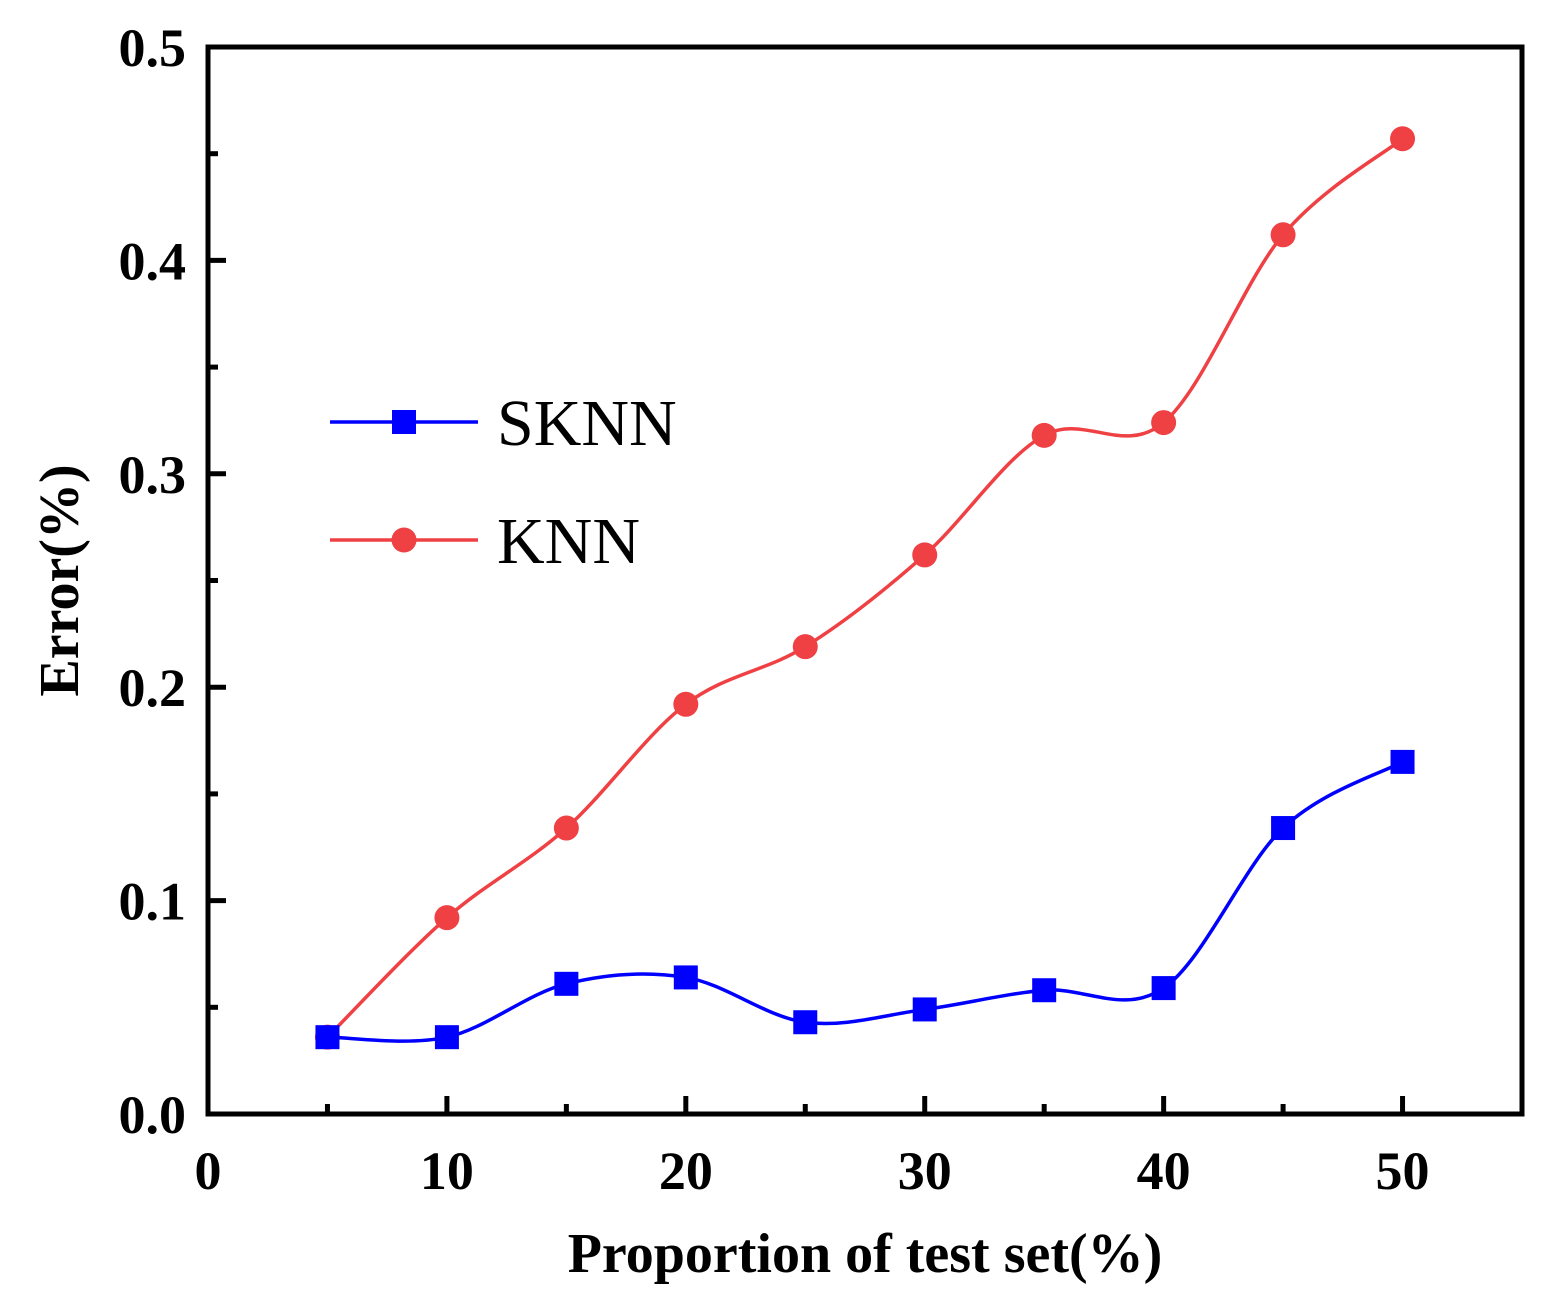 Image resolution: width=1558 pixels, height=1315 pixels. What do you see at coordinates (172, 581) in the screenshot?
I see `y-axis: 0.0 0.1 0.2 0.3 0.4 0.5` at bounding box center [172, 581].